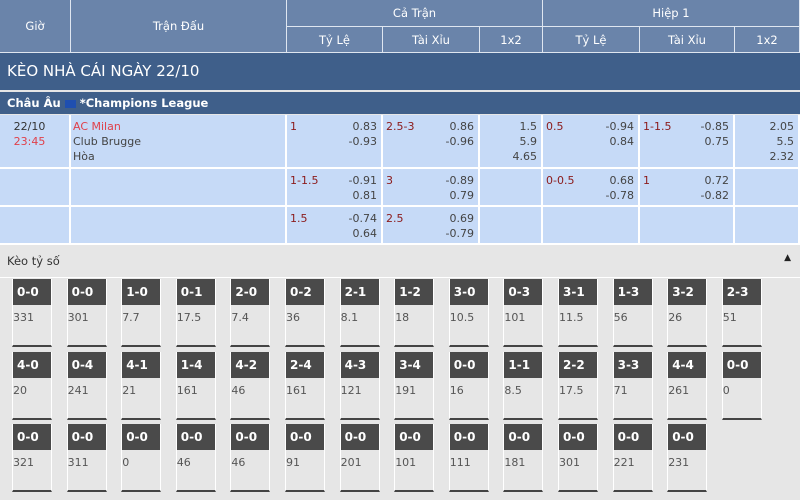  What do you see at coordinates (305, 313) in the screenshot?
I see `score-card: 0-2 36` at bounding box center [305, 313].